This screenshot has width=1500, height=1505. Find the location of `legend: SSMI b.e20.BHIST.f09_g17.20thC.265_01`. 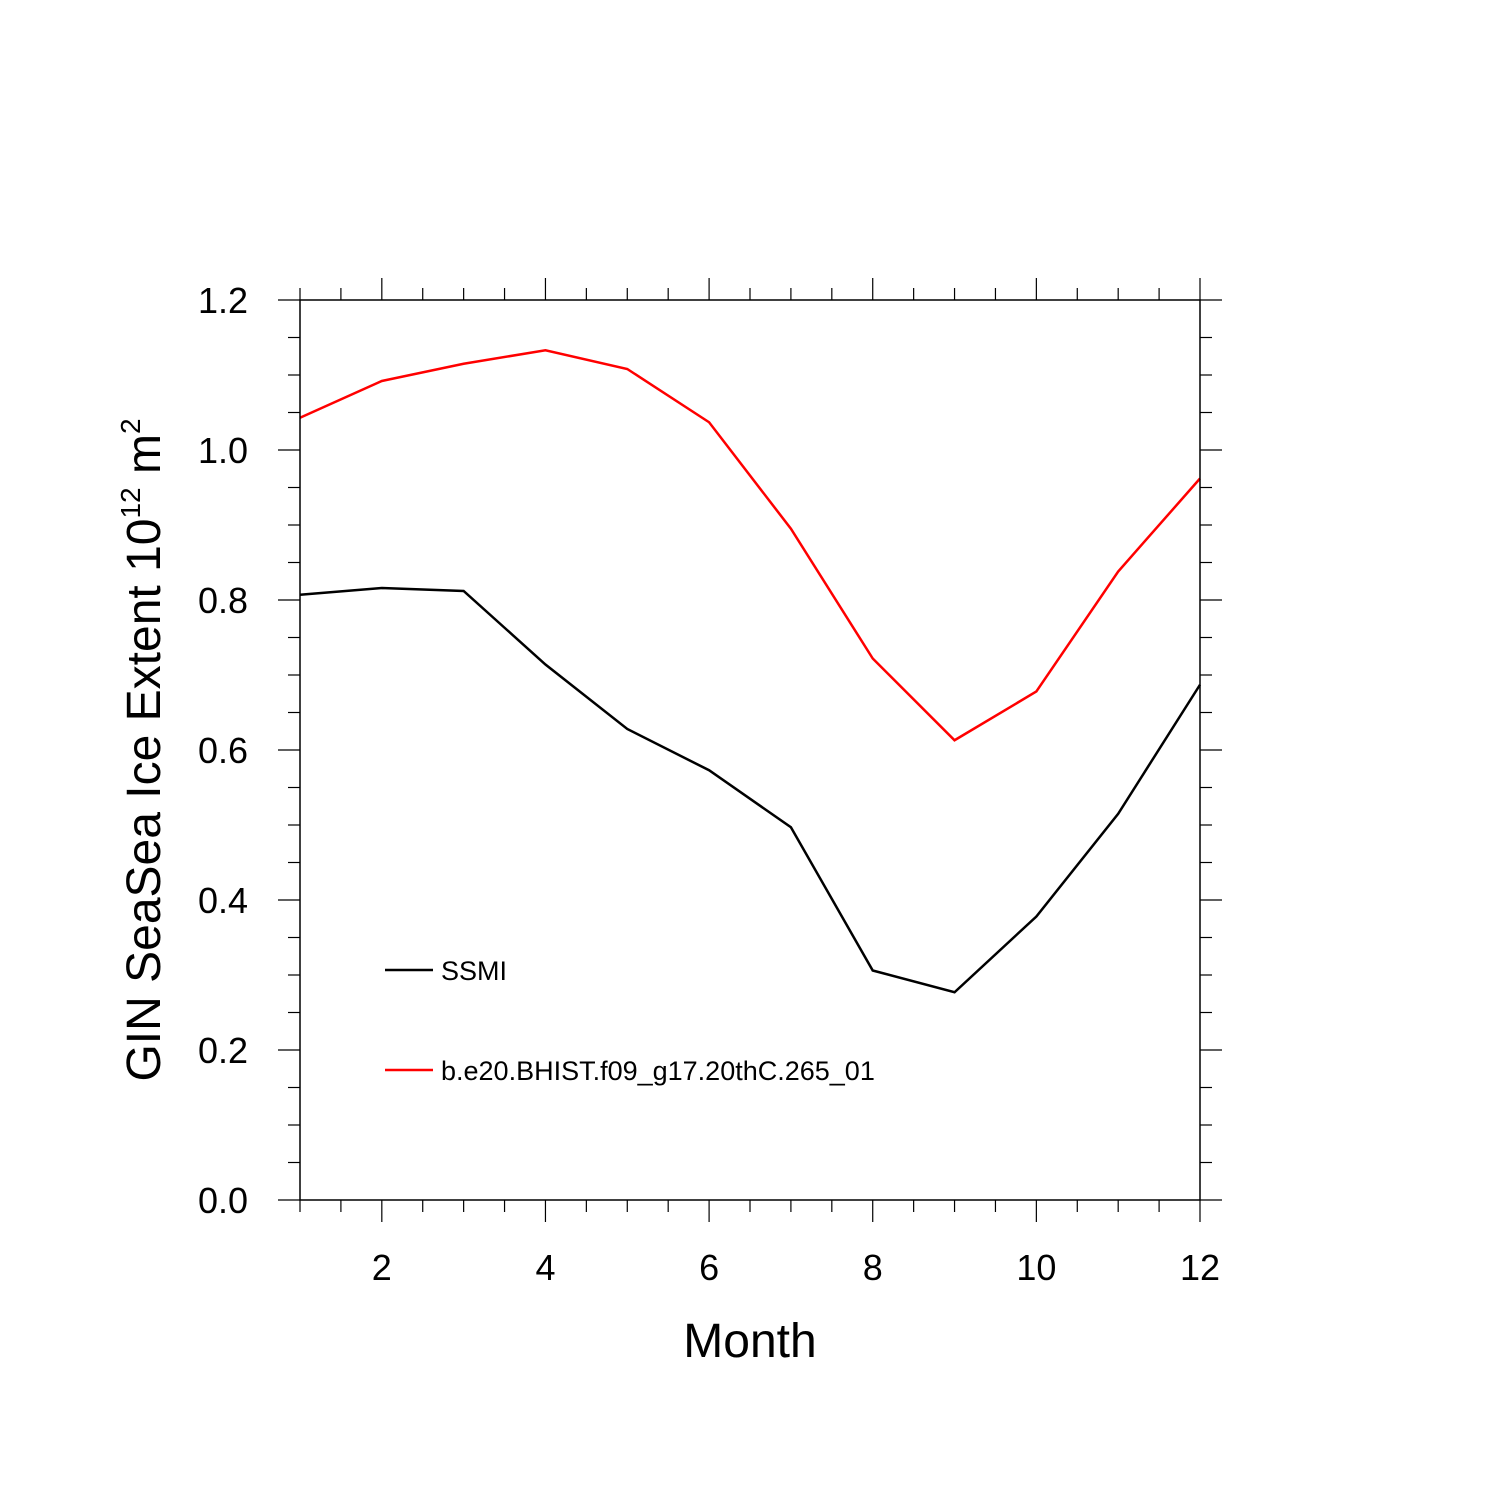

legend: SSMI b.e20.BHIST.f09_g17.20thC.265_01 is located at coordinates (630, 1021).